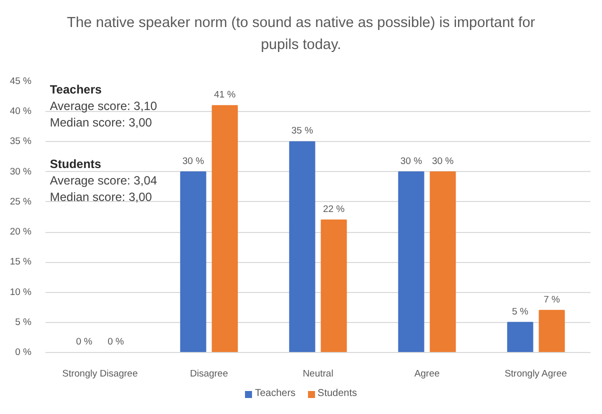  What do you see at coordinates (21, 81) in the screenshot?
I see `y-tick-label: 45 %` at bounding box center [21, 81].